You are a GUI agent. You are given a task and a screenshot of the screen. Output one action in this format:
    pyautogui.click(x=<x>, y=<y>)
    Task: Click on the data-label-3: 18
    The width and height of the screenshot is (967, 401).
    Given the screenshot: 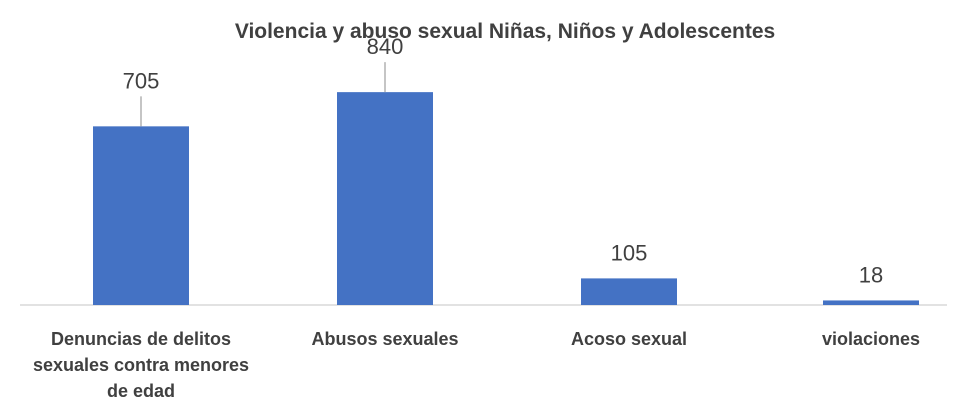 What is the action you would take?
    pyautogui.click(x=871, y=274)
    